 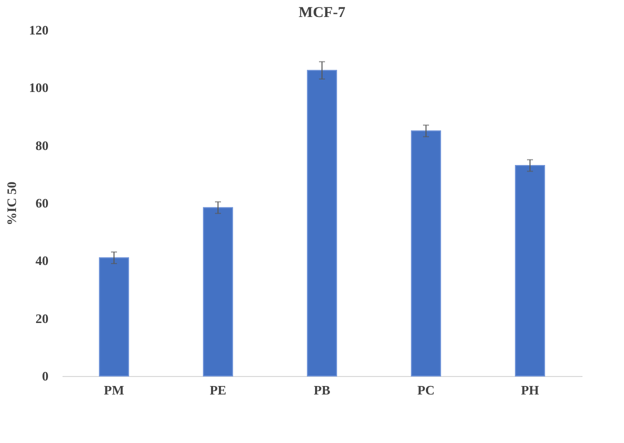 I want to click on x-tick-label: PC, so click(x=426, y=390).